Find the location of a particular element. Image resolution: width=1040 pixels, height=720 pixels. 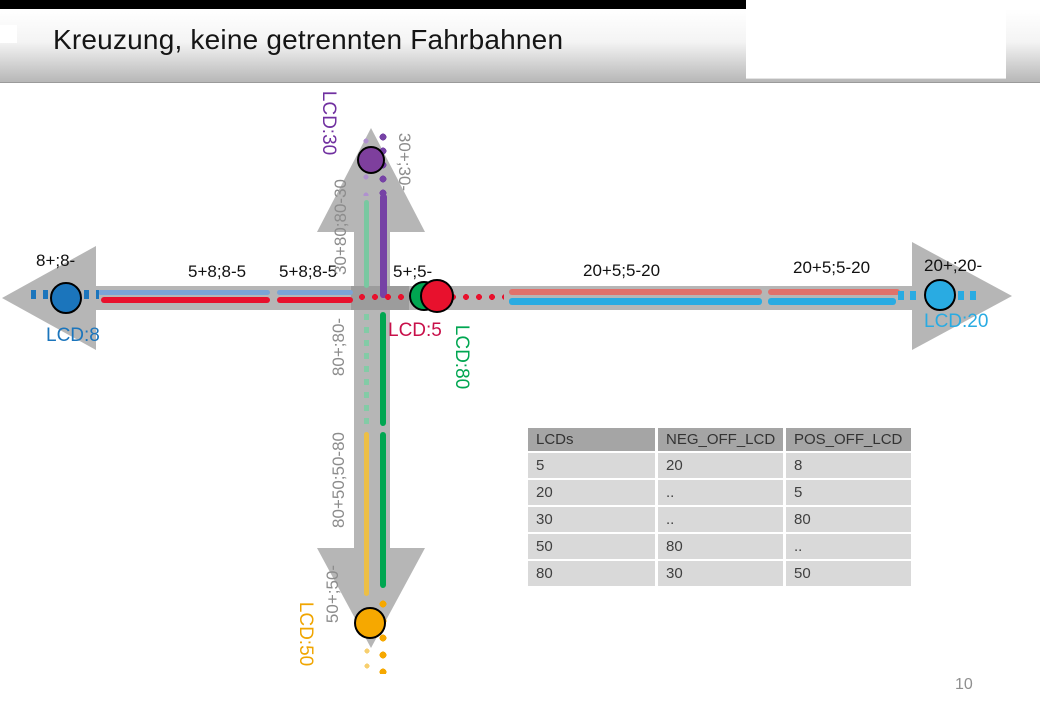

north-purple-flow-line is located at coordinates (383, 246).